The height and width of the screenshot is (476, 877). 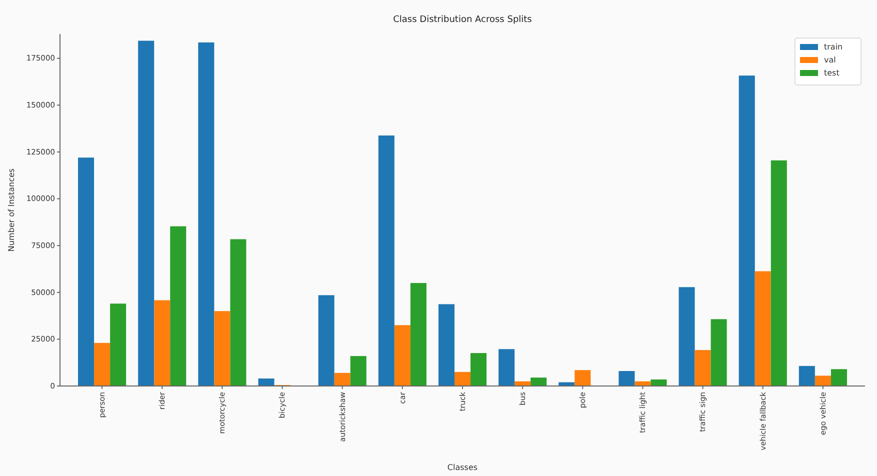 What do you see at coordinates (830, 60) in the screenshot?
I see `legend-label: val` at bounding box center [830, 60].